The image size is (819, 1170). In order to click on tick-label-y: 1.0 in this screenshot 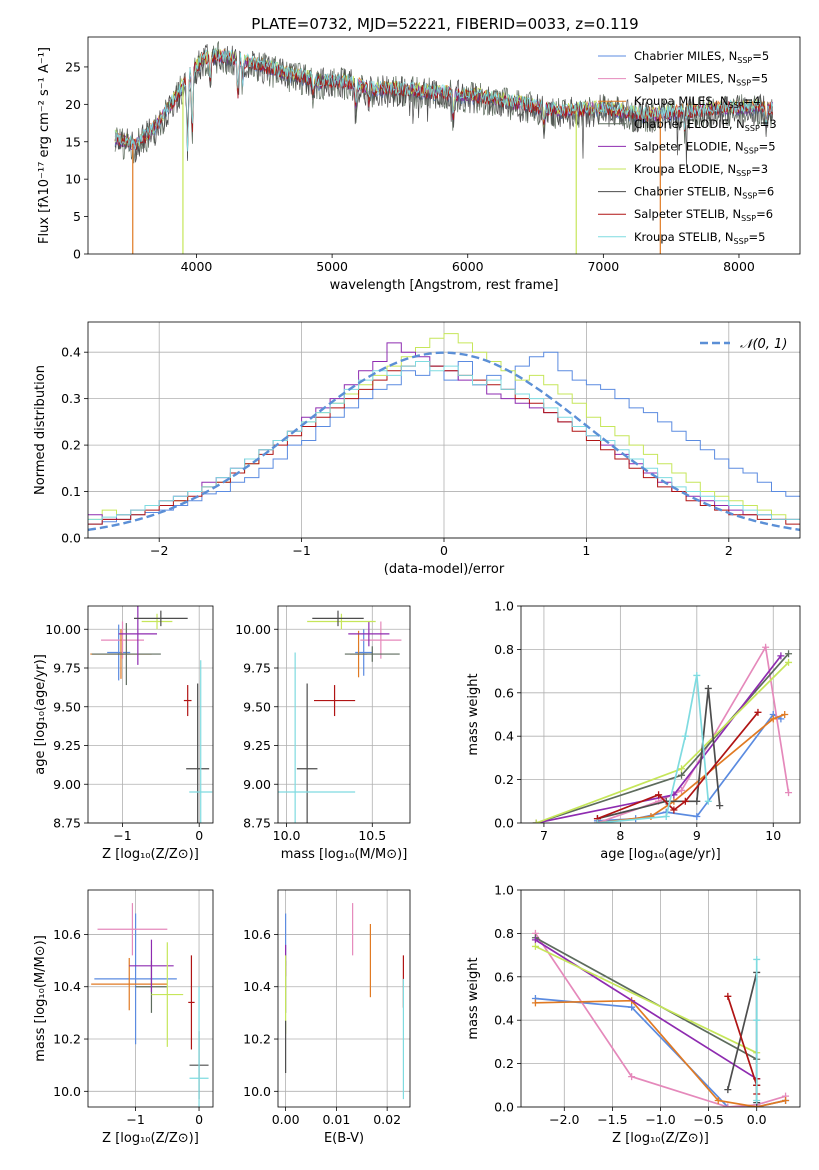, I will do `click(504, 606)`.